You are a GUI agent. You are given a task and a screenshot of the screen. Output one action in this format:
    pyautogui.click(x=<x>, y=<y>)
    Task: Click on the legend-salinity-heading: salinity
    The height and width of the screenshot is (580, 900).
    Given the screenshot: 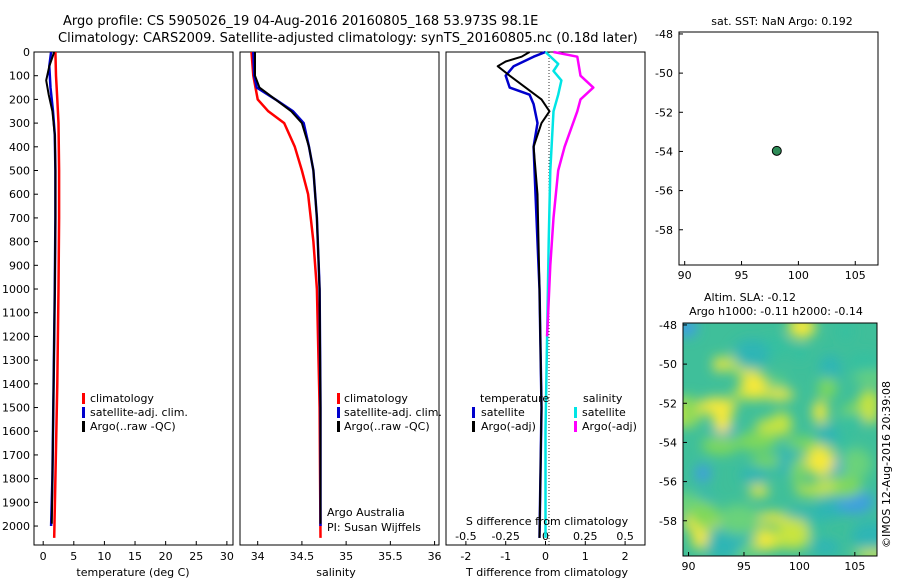 What is the action you would take?
    pyautogui.click(x=603, y=398)
    